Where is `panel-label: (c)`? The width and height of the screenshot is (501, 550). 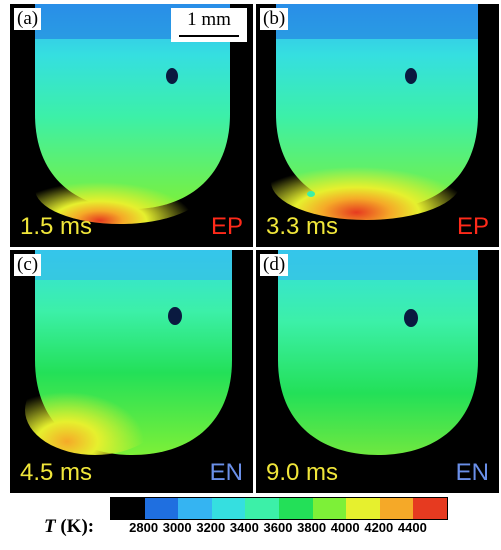 panel-label: (c) is located at coordinates (28, 265).